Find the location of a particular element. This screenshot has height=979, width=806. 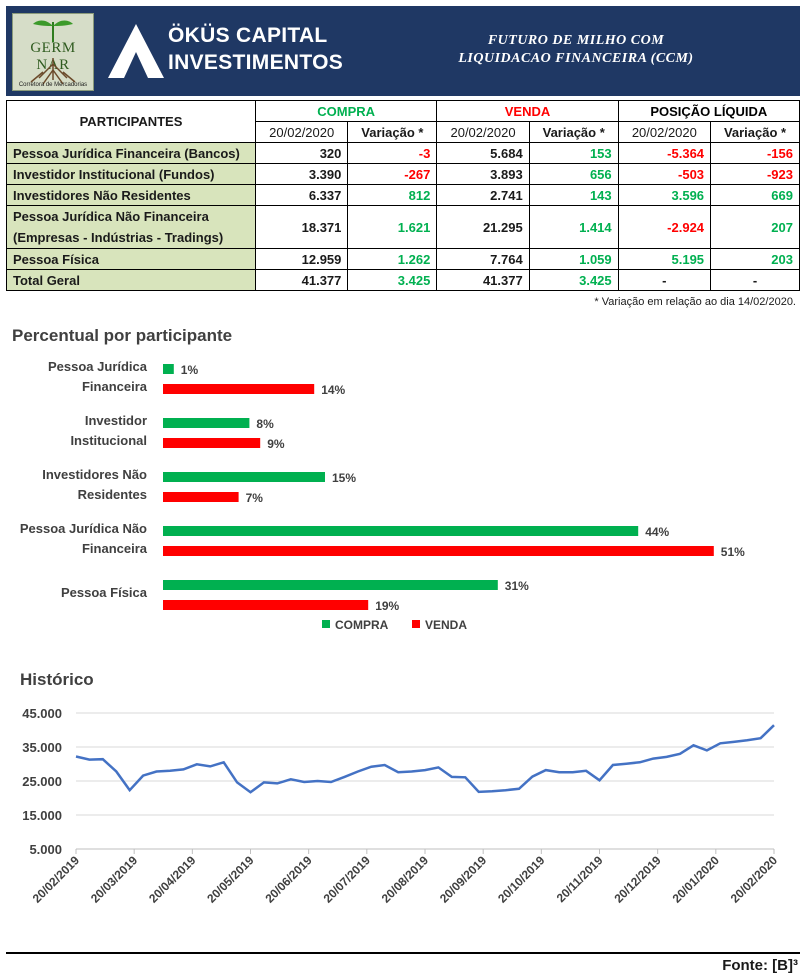

posicao-header: POSIÇÃO LÍQUIDA is located at coordinates (709, 111).